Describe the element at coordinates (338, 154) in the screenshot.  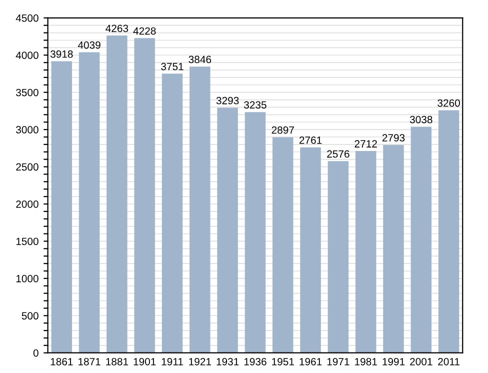
I see `data-label: 2576` at that location.